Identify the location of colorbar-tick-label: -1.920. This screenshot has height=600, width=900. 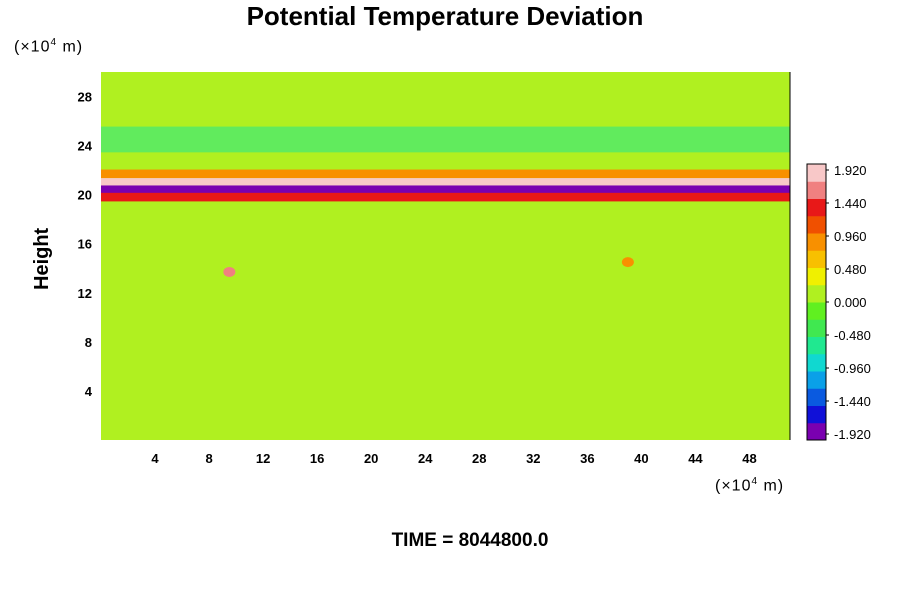
(852, 434).